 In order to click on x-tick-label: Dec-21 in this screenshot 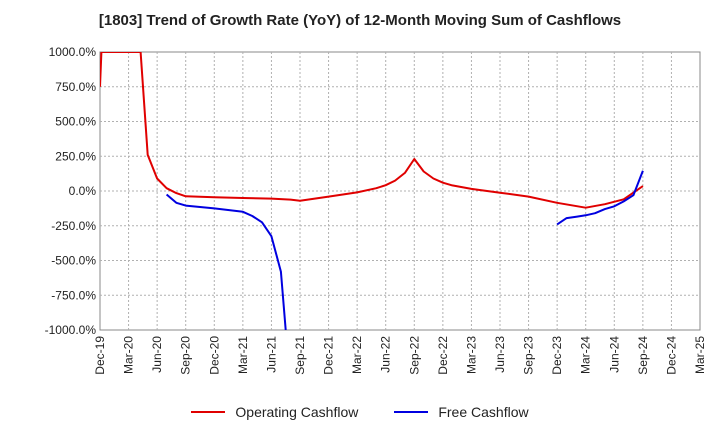, I will do `click(329, 355)`.